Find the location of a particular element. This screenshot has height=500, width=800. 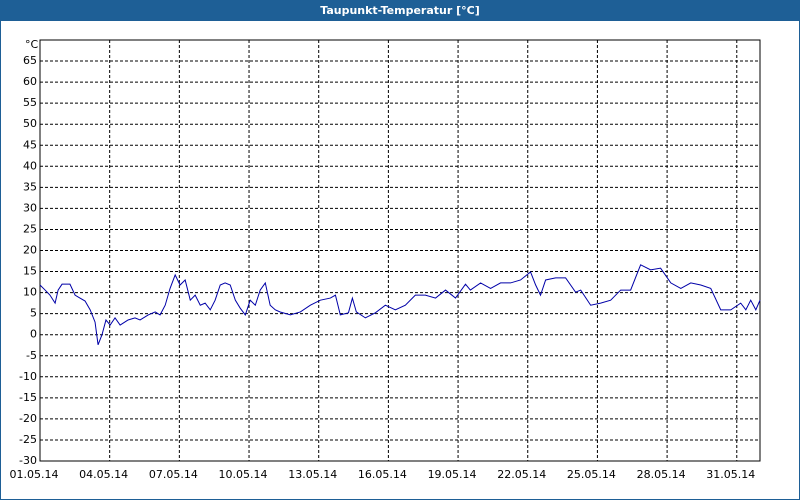

x-tick-label: 19.05.14 is located at coordinates (452, 474).